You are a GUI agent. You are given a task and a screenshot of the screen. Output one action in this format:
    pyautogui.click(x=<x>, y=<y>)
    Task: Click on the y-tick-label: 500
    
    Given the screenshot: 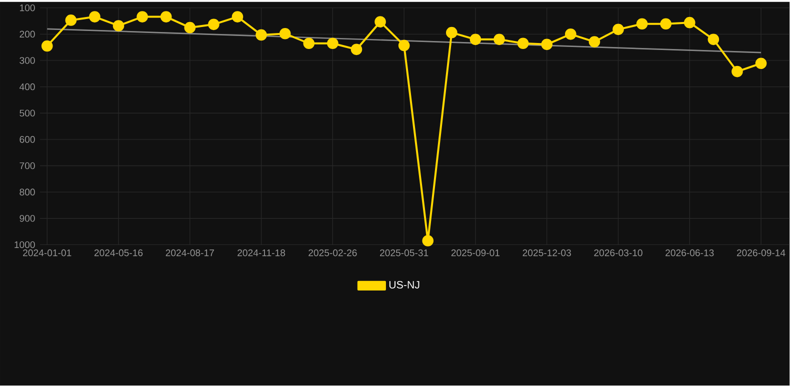 What is the action you would take?
    pyautogui.click(x=27, y=113)
    